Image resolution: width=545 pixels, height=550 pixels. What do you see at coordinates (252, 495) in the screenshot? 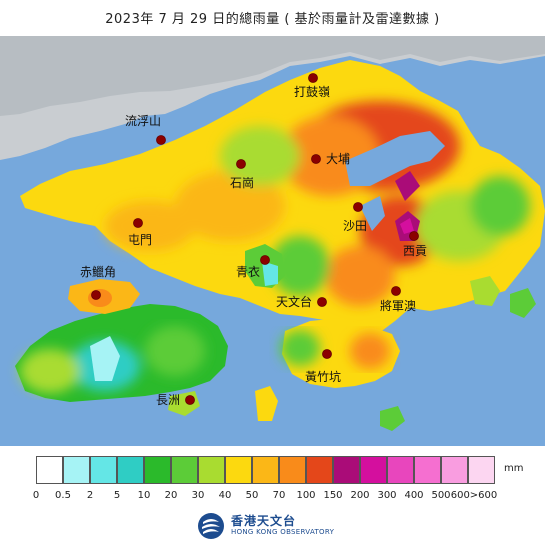
I see `legend-tick-label: 50` at bounding box center [252, 495].